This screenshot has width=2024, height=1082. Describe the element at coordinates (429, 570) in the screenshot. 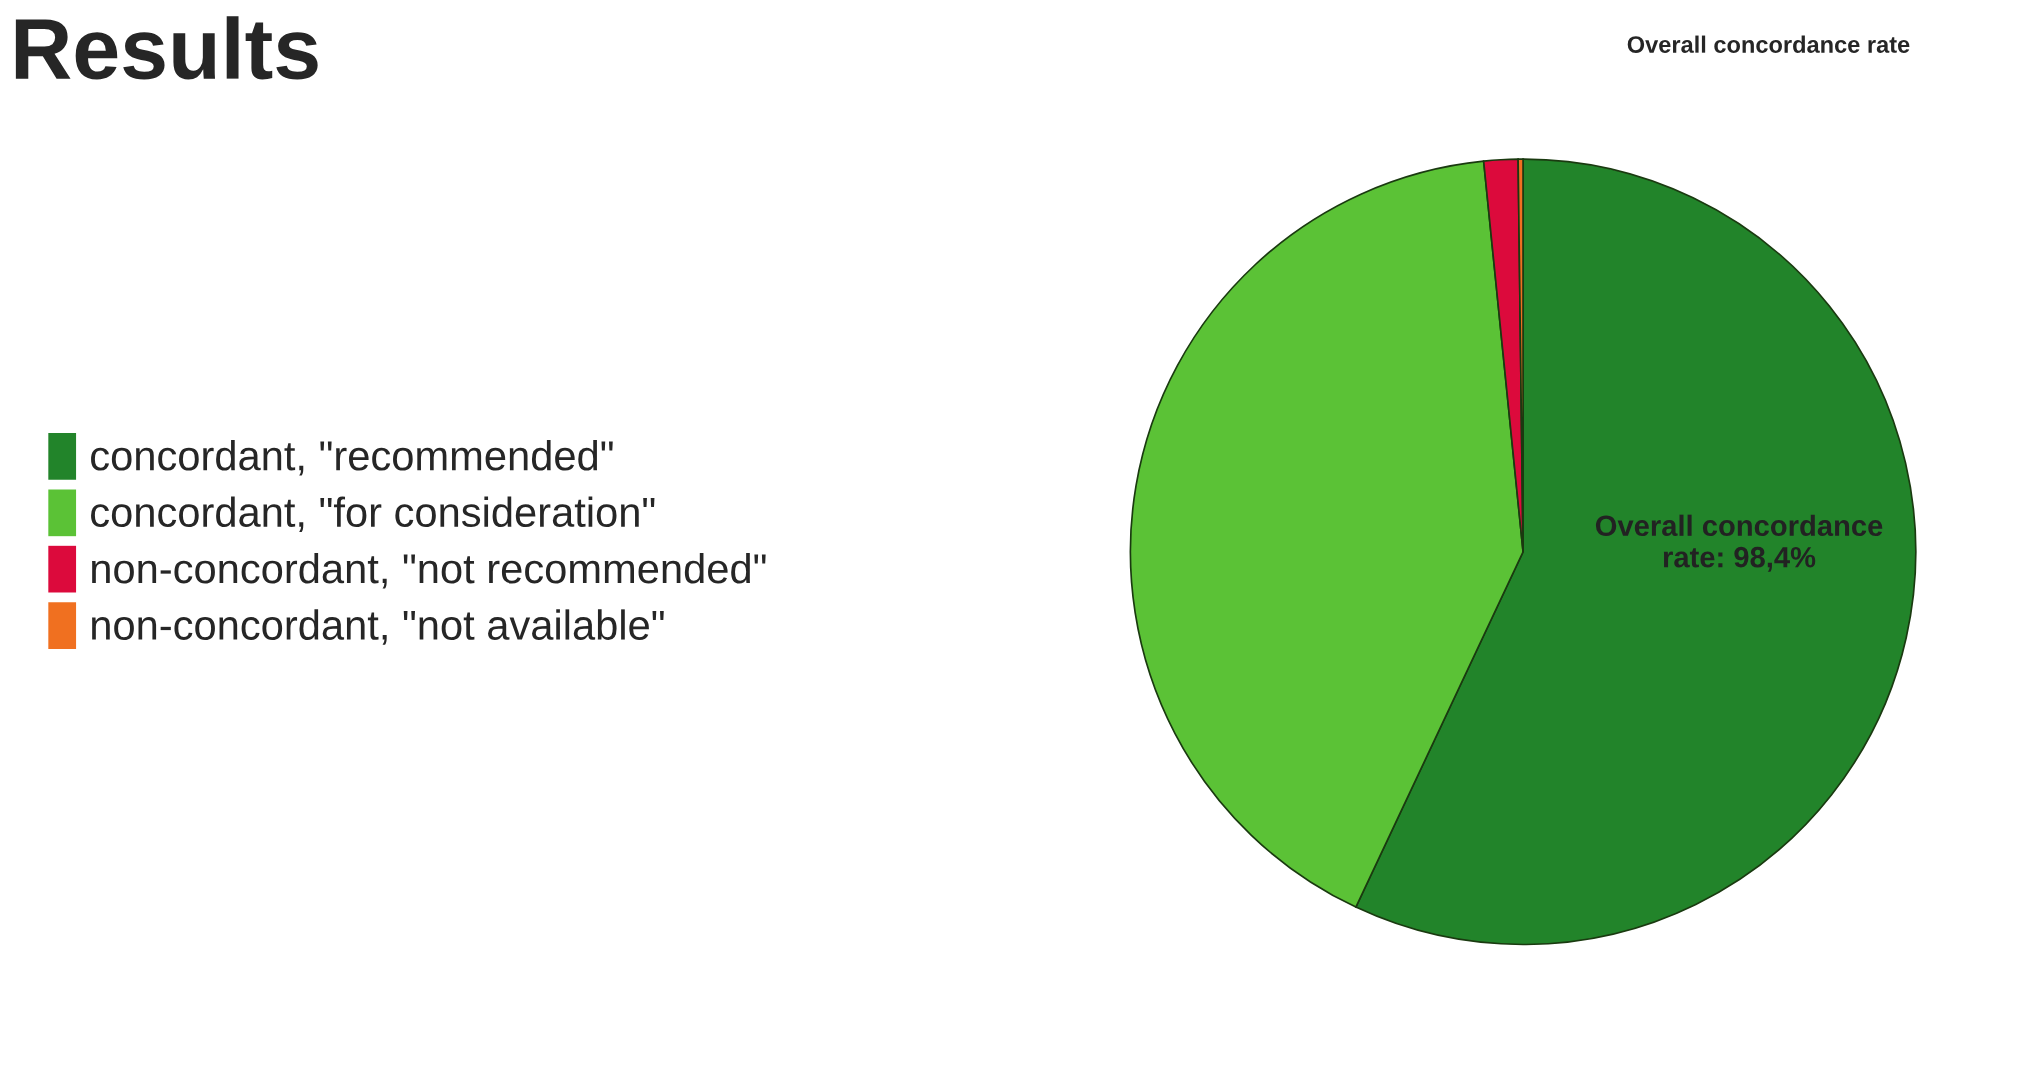

I see `legend-label: non-concordant, "not recommended"` at that location.